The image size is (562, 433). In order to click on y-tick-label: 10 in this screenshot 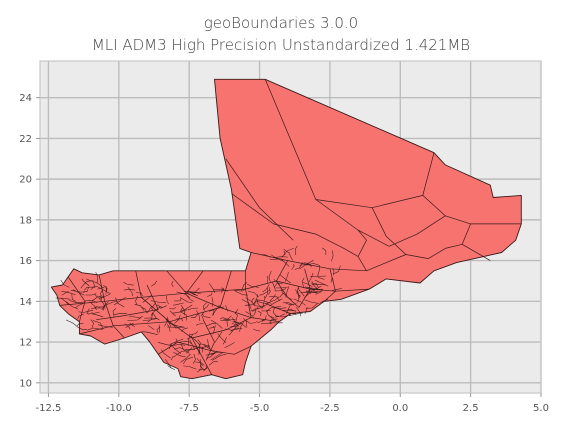, I will do `click(25, 383)`.